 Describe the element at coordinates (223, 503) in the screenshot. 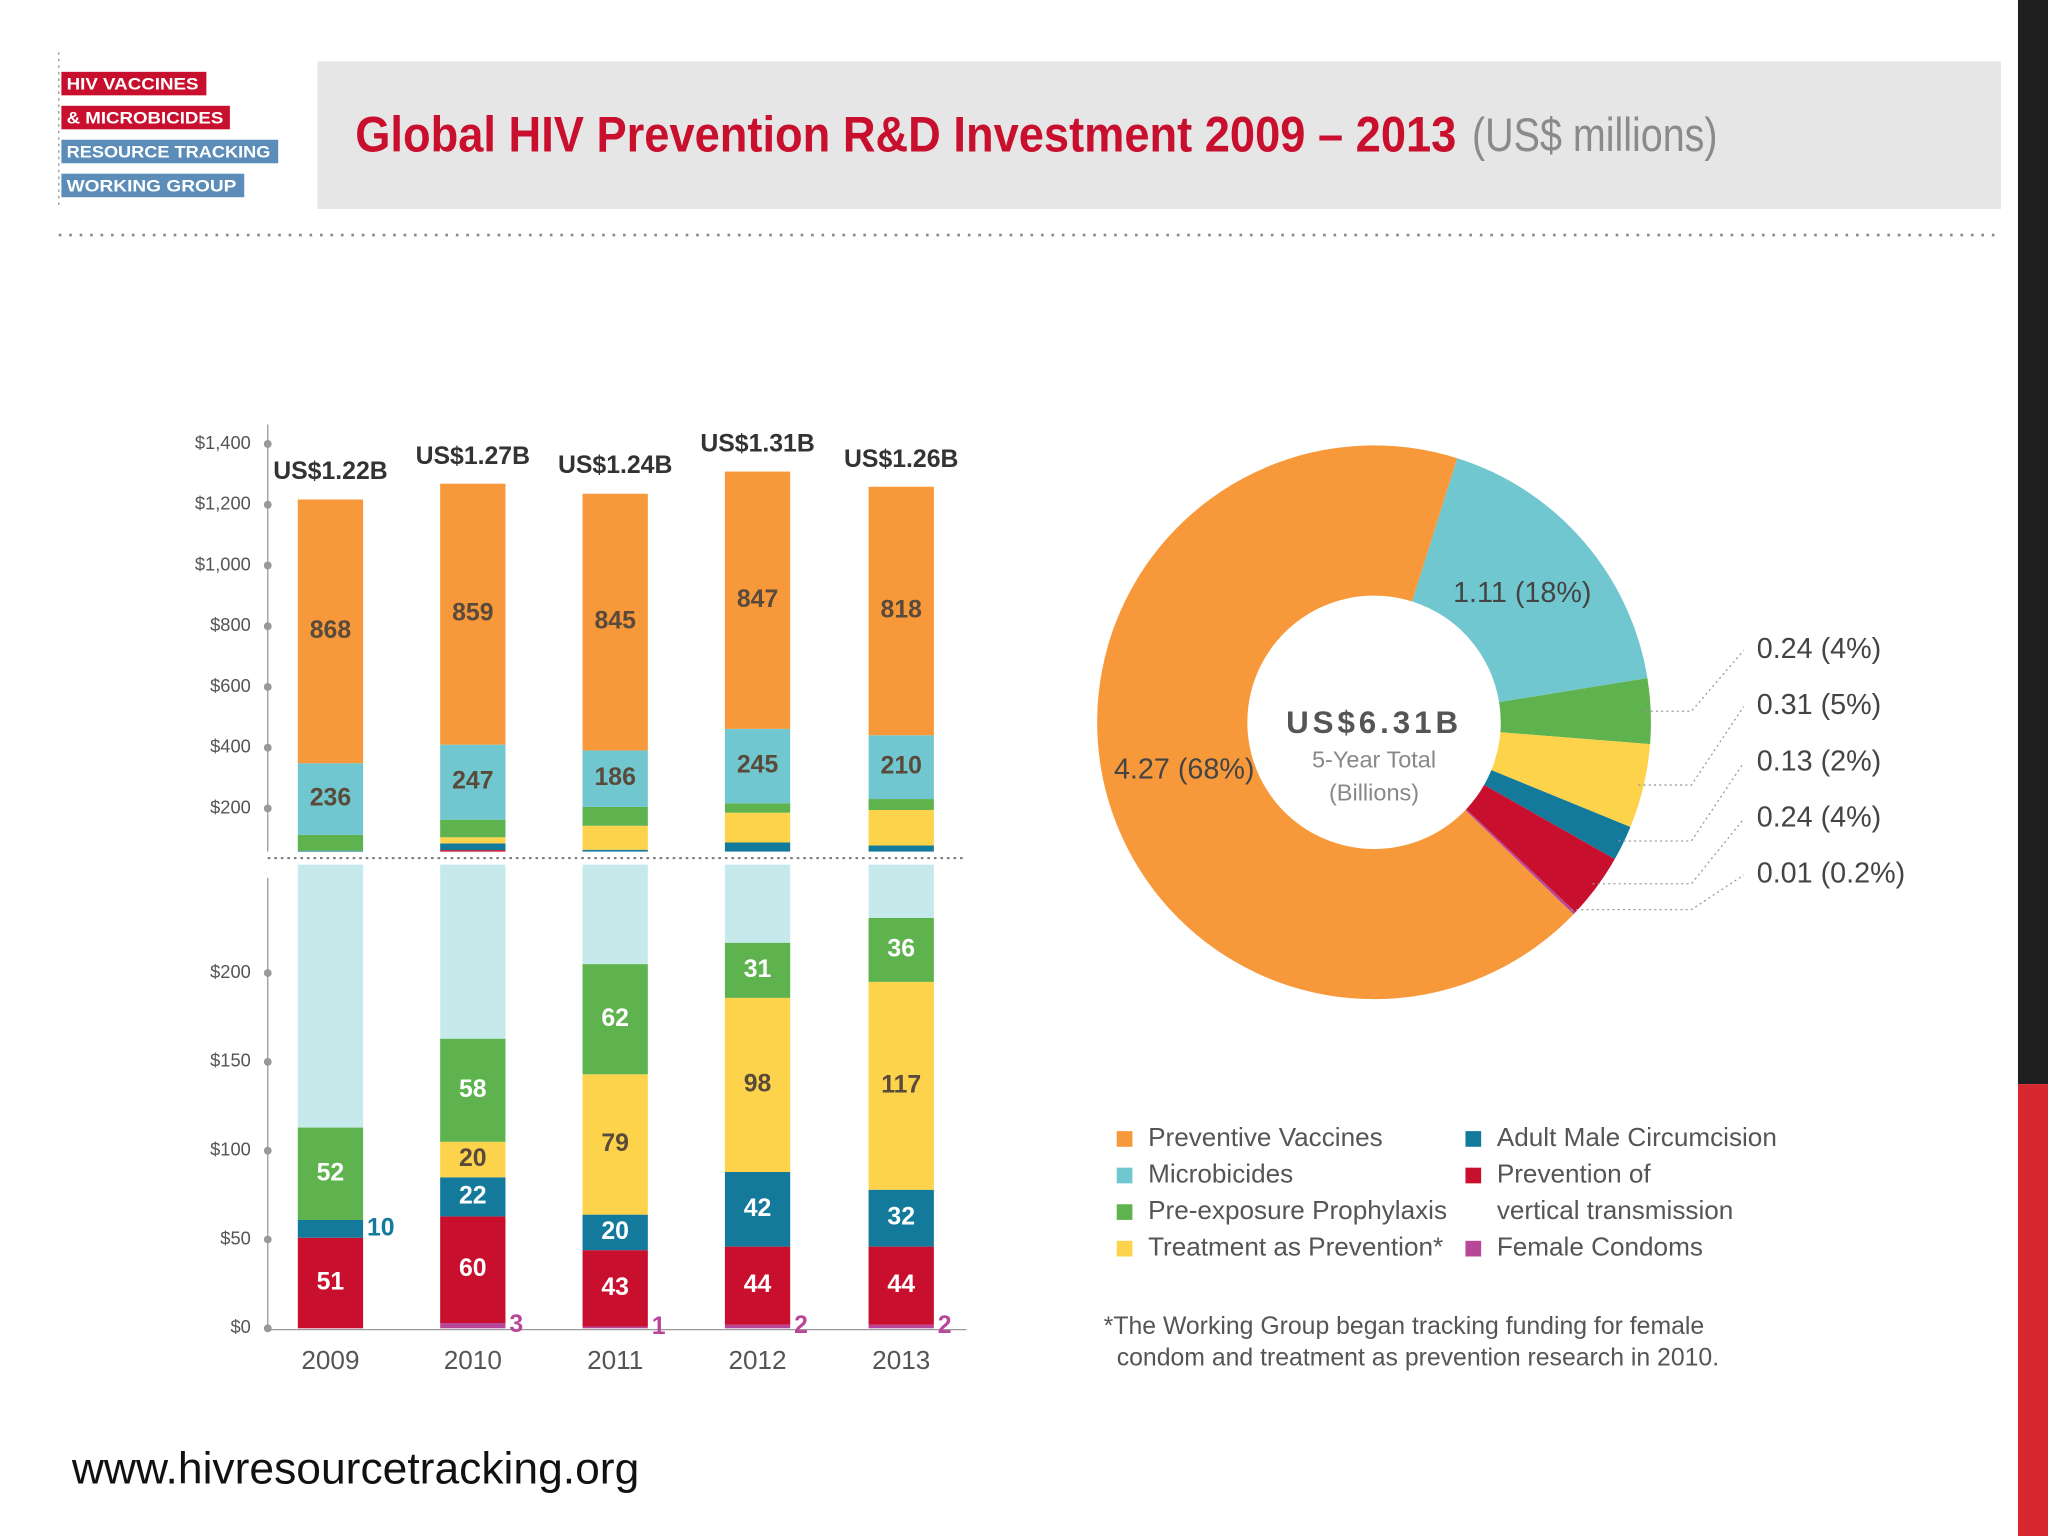

I see `y-tick-label: $1,200` at that location.